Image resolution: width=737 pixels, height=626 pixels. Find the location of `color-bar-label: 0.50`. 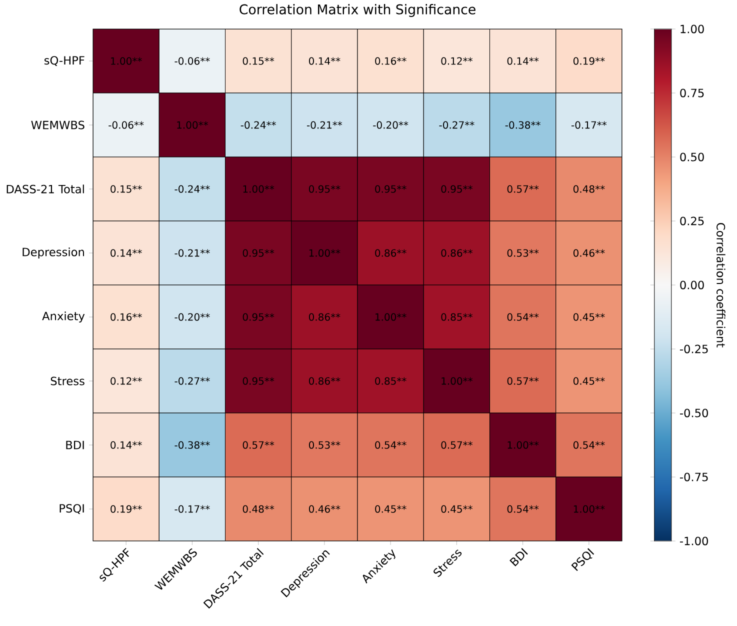

color-bar-label: 0.50 is located at coordinates (692, 157).